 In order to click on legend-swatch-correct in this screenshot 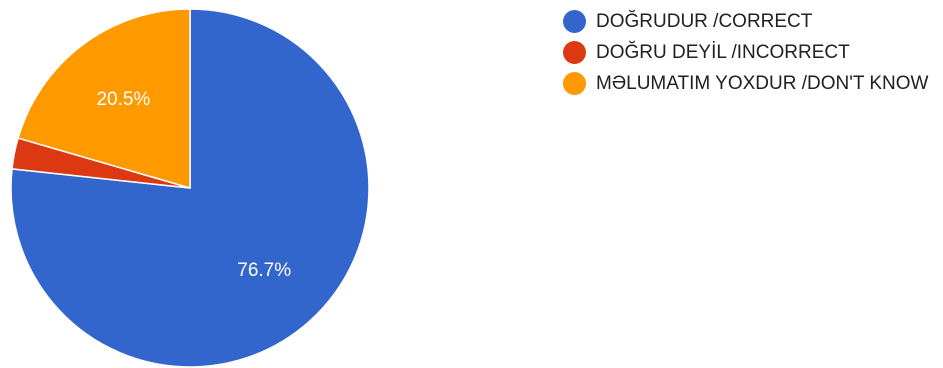, I will do `click(574, 21)`.